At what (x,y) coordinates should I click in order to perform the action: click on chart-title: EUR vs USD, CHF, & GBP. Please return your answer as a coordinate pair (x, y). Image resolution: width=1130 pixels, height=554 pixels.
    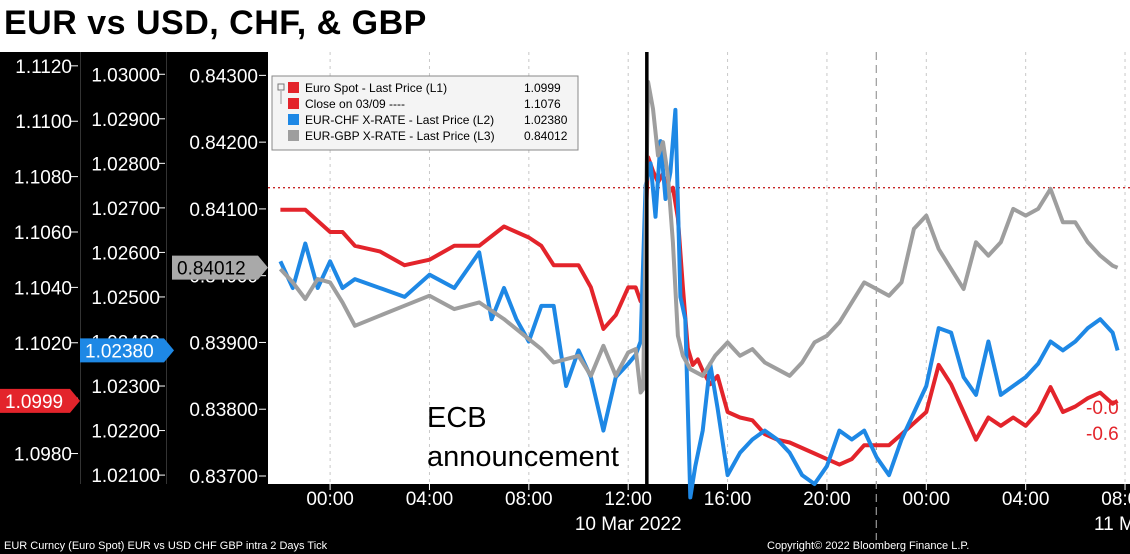
    Looking at the image, I should click on (215, 23).